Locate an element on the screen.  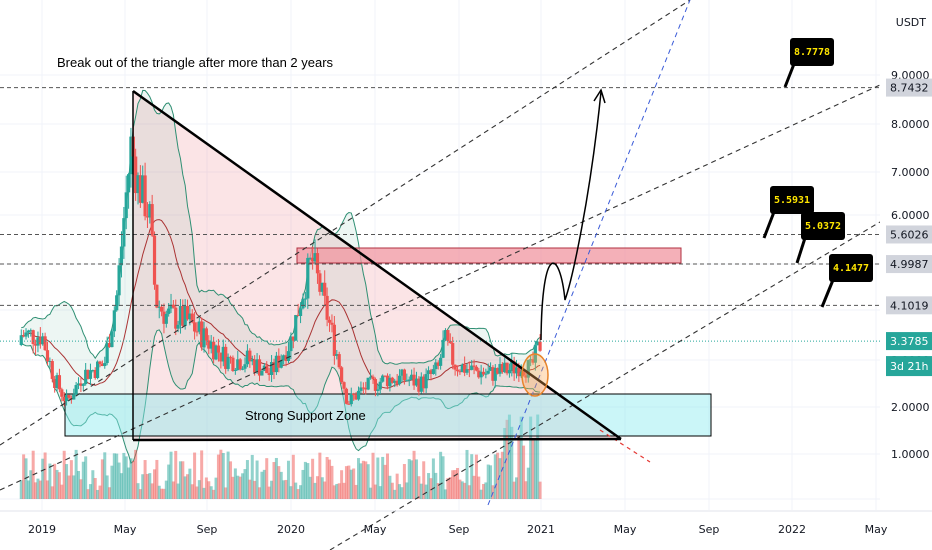
price-label-box is located at coordinates (909, 341).